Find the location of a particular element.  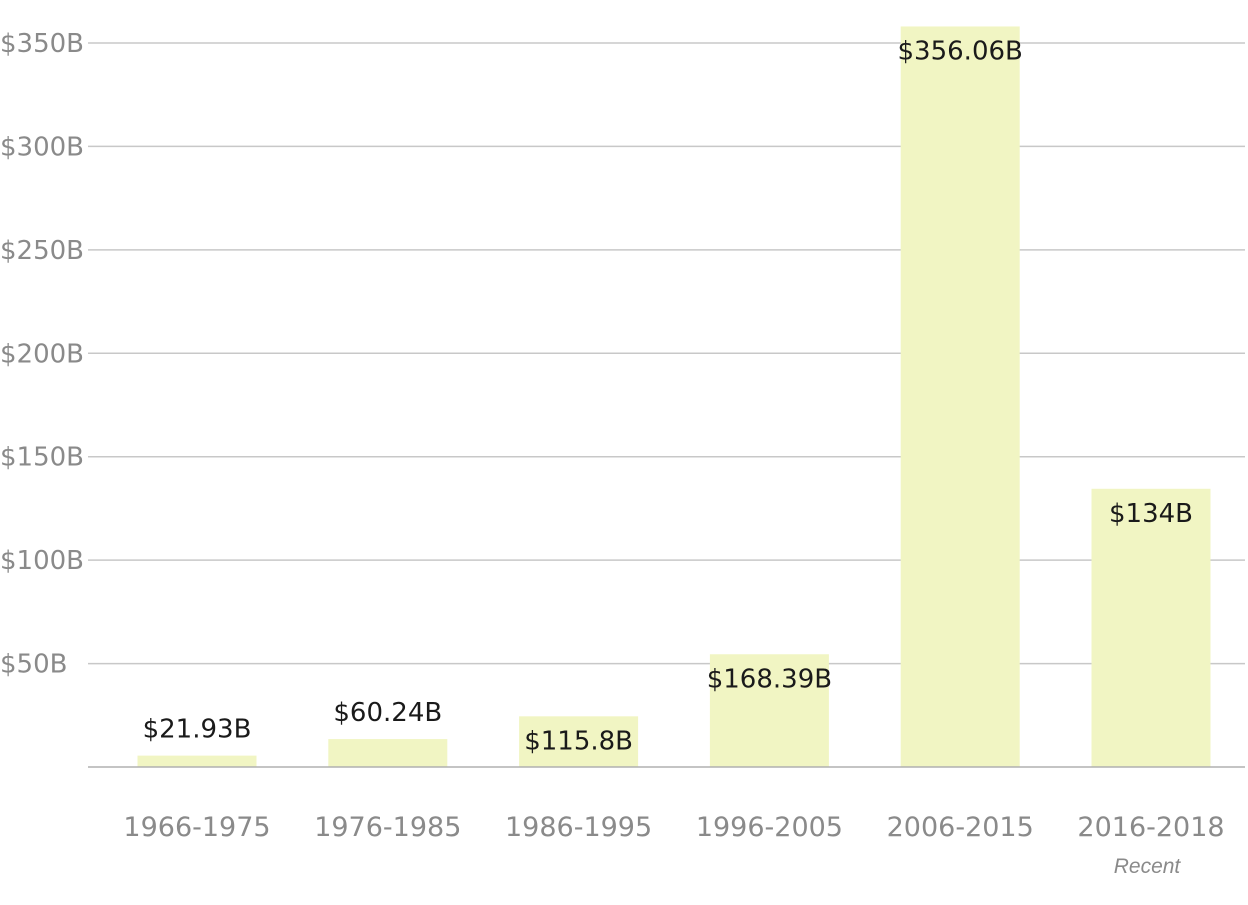

y-tick-label: $200B is located at coordinates (42, 354).